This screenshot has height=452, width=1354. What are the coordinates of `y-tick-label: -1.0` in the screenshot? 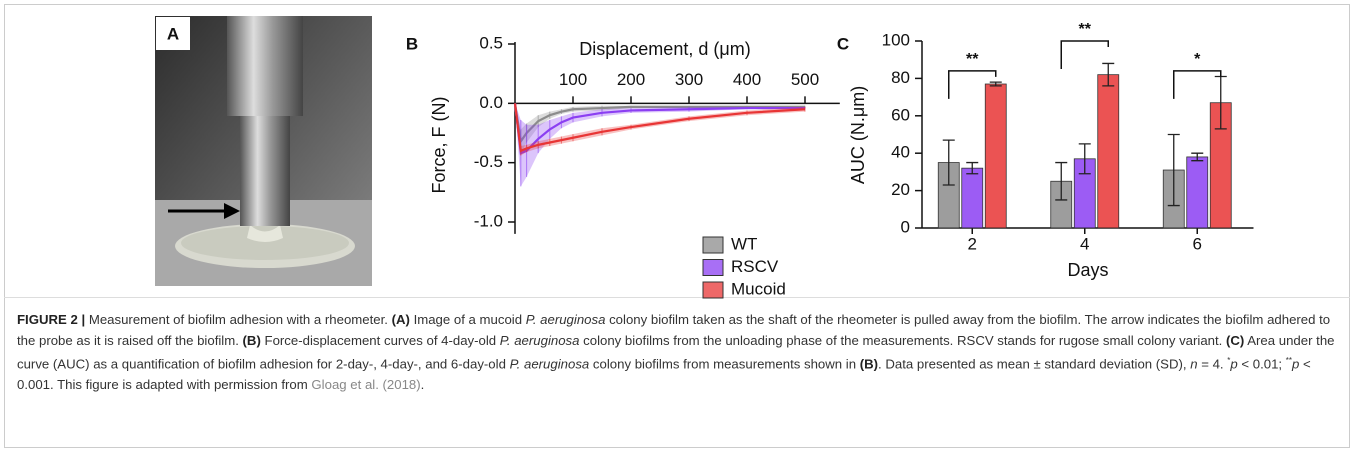 It's located at (488, 220).